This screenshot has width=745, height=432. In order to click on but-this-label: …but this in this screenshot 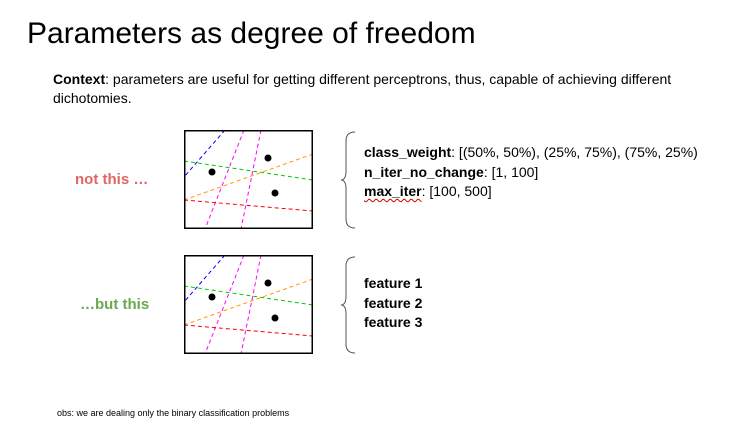, I will do `click(115, 304)`.